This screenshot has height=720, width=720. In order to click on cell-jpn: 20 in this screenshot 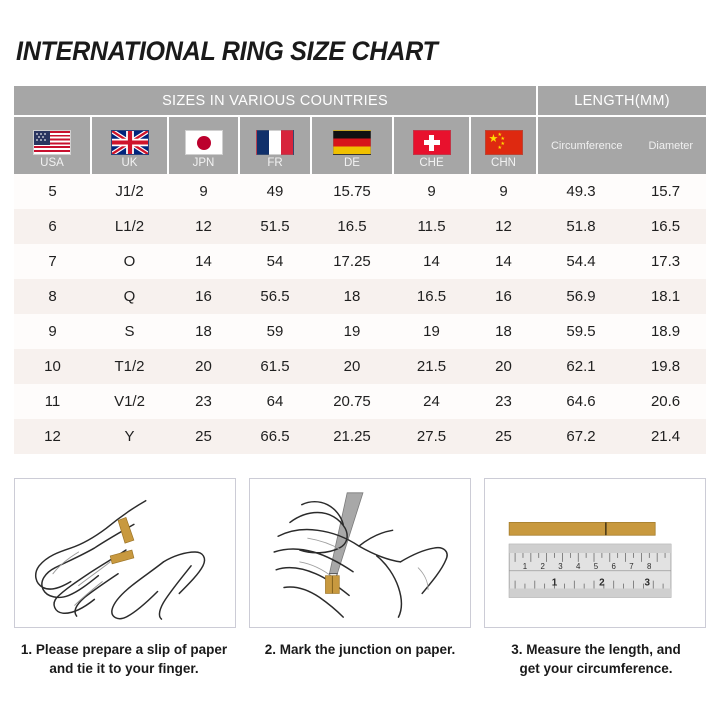, I will do `click(203, 366)`.